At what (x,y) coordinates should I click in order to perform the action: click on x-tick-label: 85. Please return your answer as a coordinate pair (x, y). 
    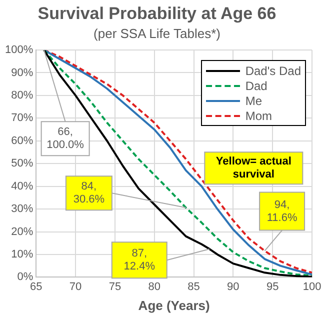
    Looking at the image, I should click on (194, 286).